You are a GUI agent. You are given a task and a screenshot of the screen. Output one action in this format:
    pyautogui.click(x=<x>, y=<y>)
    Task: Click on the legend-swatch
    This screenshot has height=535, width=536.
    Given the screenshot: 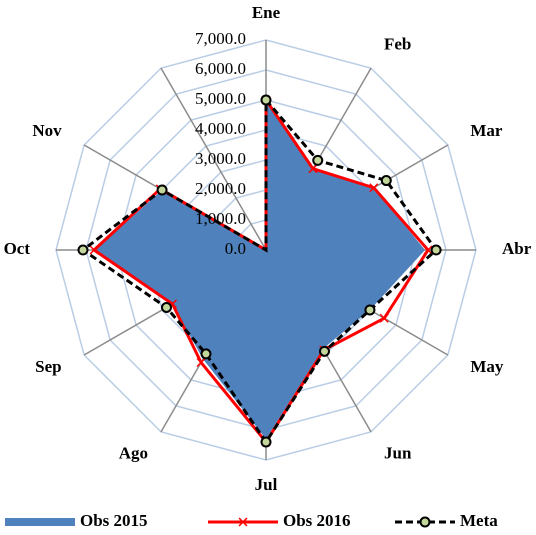 What is the action you would take?
    pyautogui.click(x=40, y=522)
    